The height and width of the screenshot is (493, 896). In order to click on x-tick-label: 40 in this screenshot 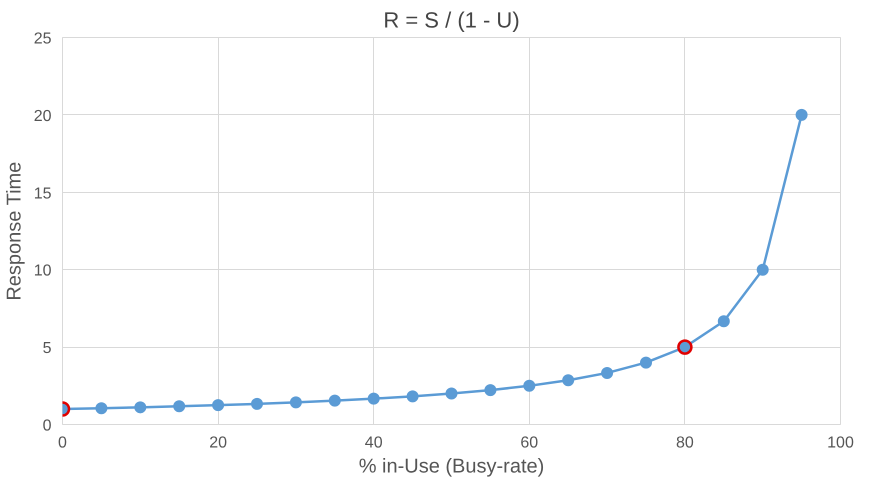, I will do `click(373, 443)`.